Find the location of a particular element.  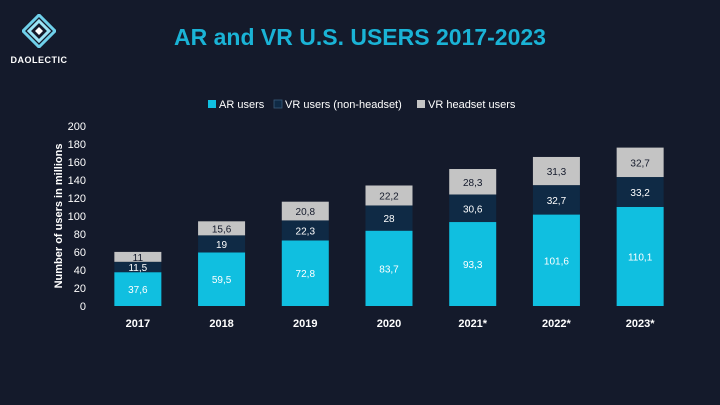

bar-vr-headset-2023 is located at coordinates (640, 162).